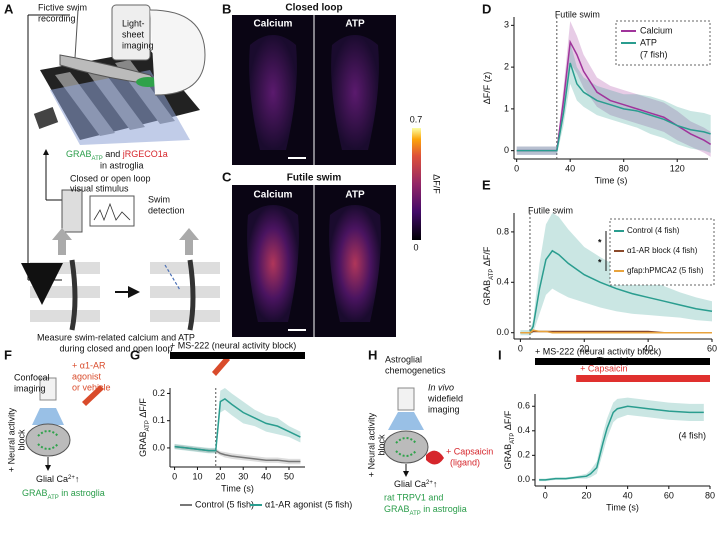 This screenshot has width=720, height=550. Describe the element at coordinates (122, 165) in the screenshot. I see `a-label: in astroglia` at that location.